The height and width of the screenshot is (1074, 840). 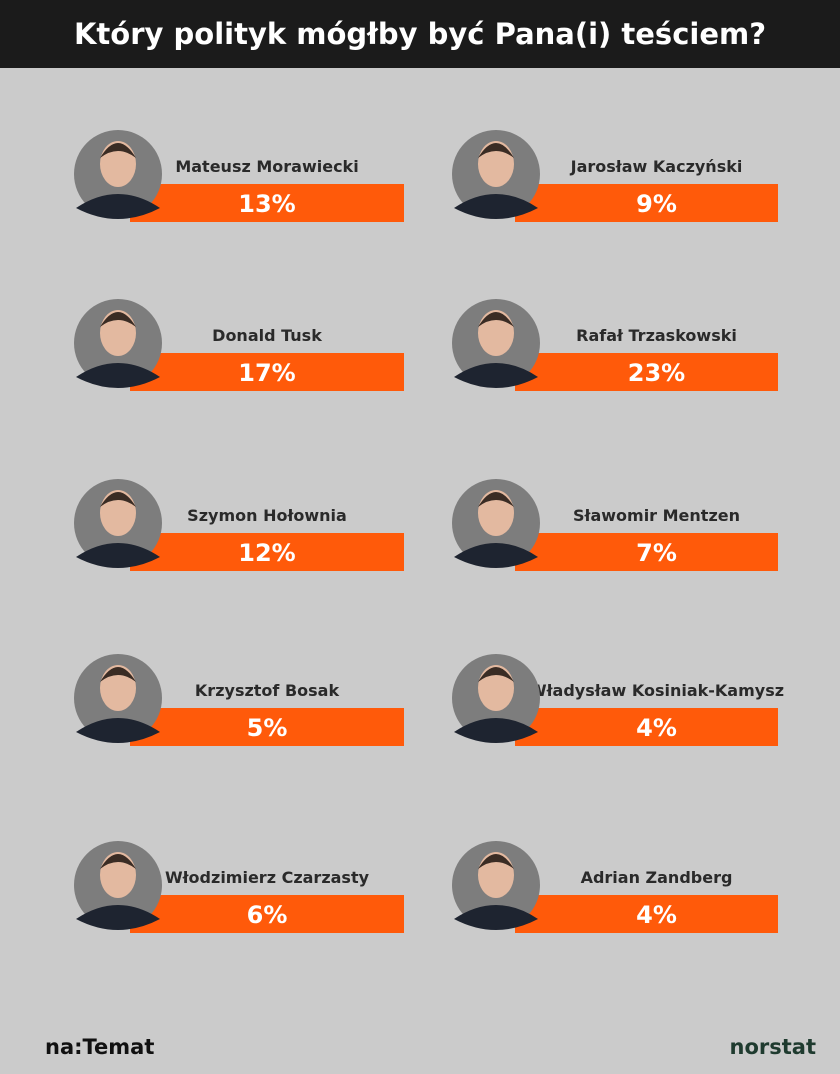 What do you see at coordinates (773, 1047) in the screenshot?
I see `right-logo: norstat` at bounding box center [773, 1047].